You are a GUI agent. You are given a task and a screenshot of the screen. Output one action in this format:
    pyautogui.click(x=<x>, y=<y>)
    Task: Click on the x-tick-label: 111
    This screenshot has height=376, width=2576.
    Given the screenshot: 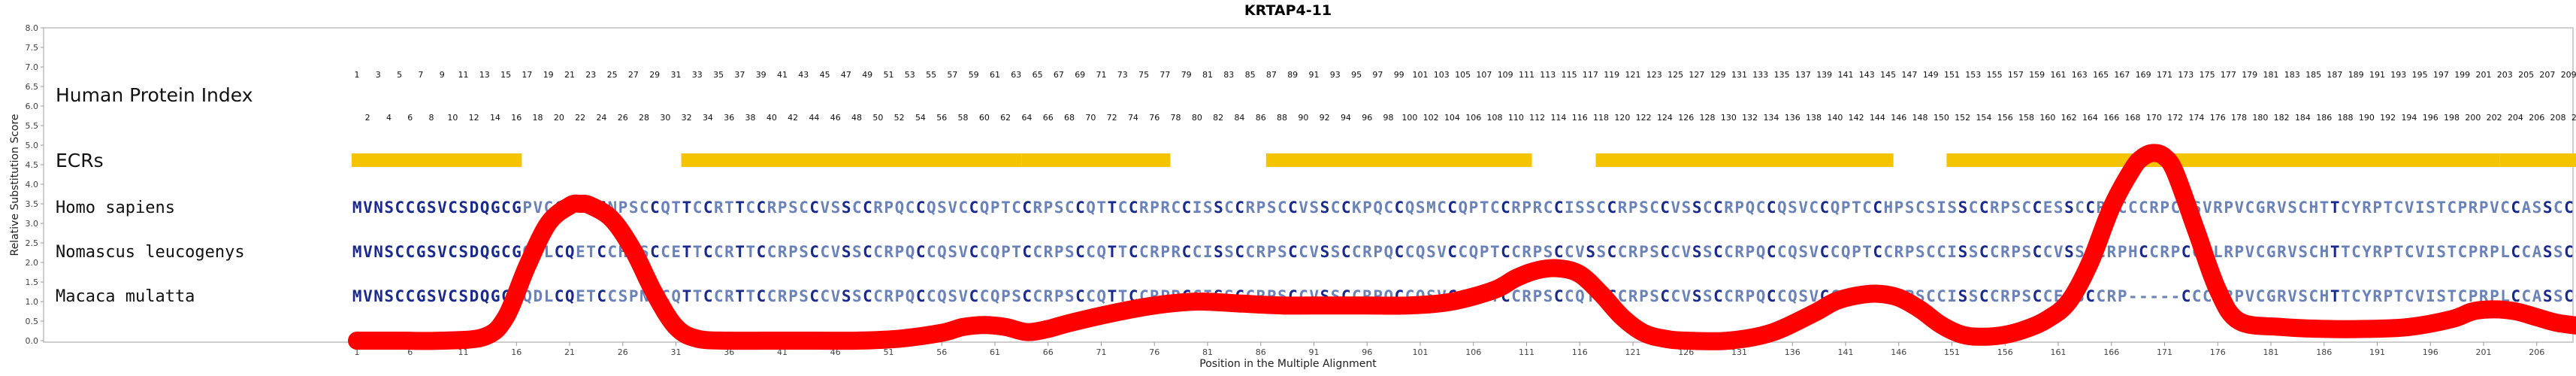 What is the action you would take?
    pyautogui.click(x=1526, y=352)
    